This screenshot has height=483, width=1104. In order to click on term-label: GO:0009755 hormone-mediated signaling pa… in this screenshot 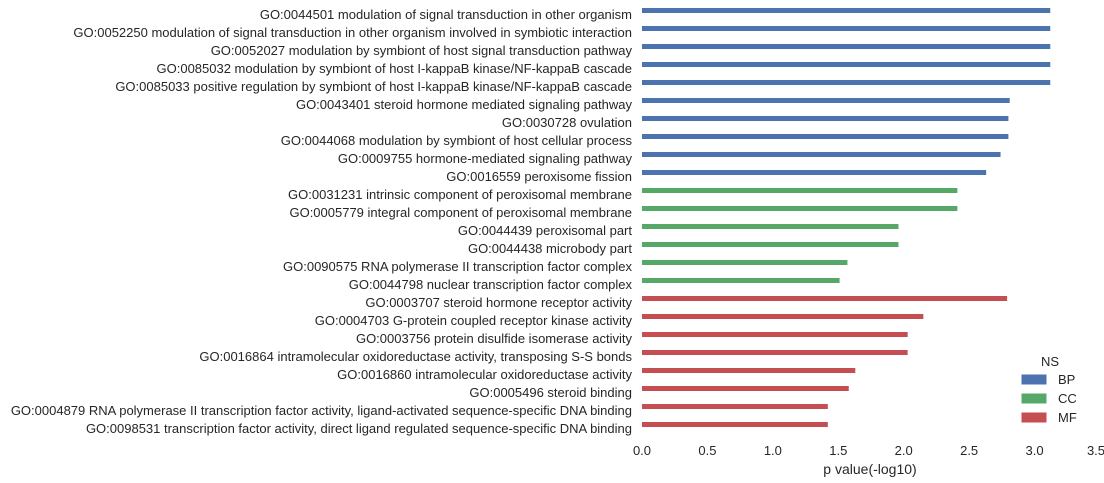, I will do `click(485, 158)`.